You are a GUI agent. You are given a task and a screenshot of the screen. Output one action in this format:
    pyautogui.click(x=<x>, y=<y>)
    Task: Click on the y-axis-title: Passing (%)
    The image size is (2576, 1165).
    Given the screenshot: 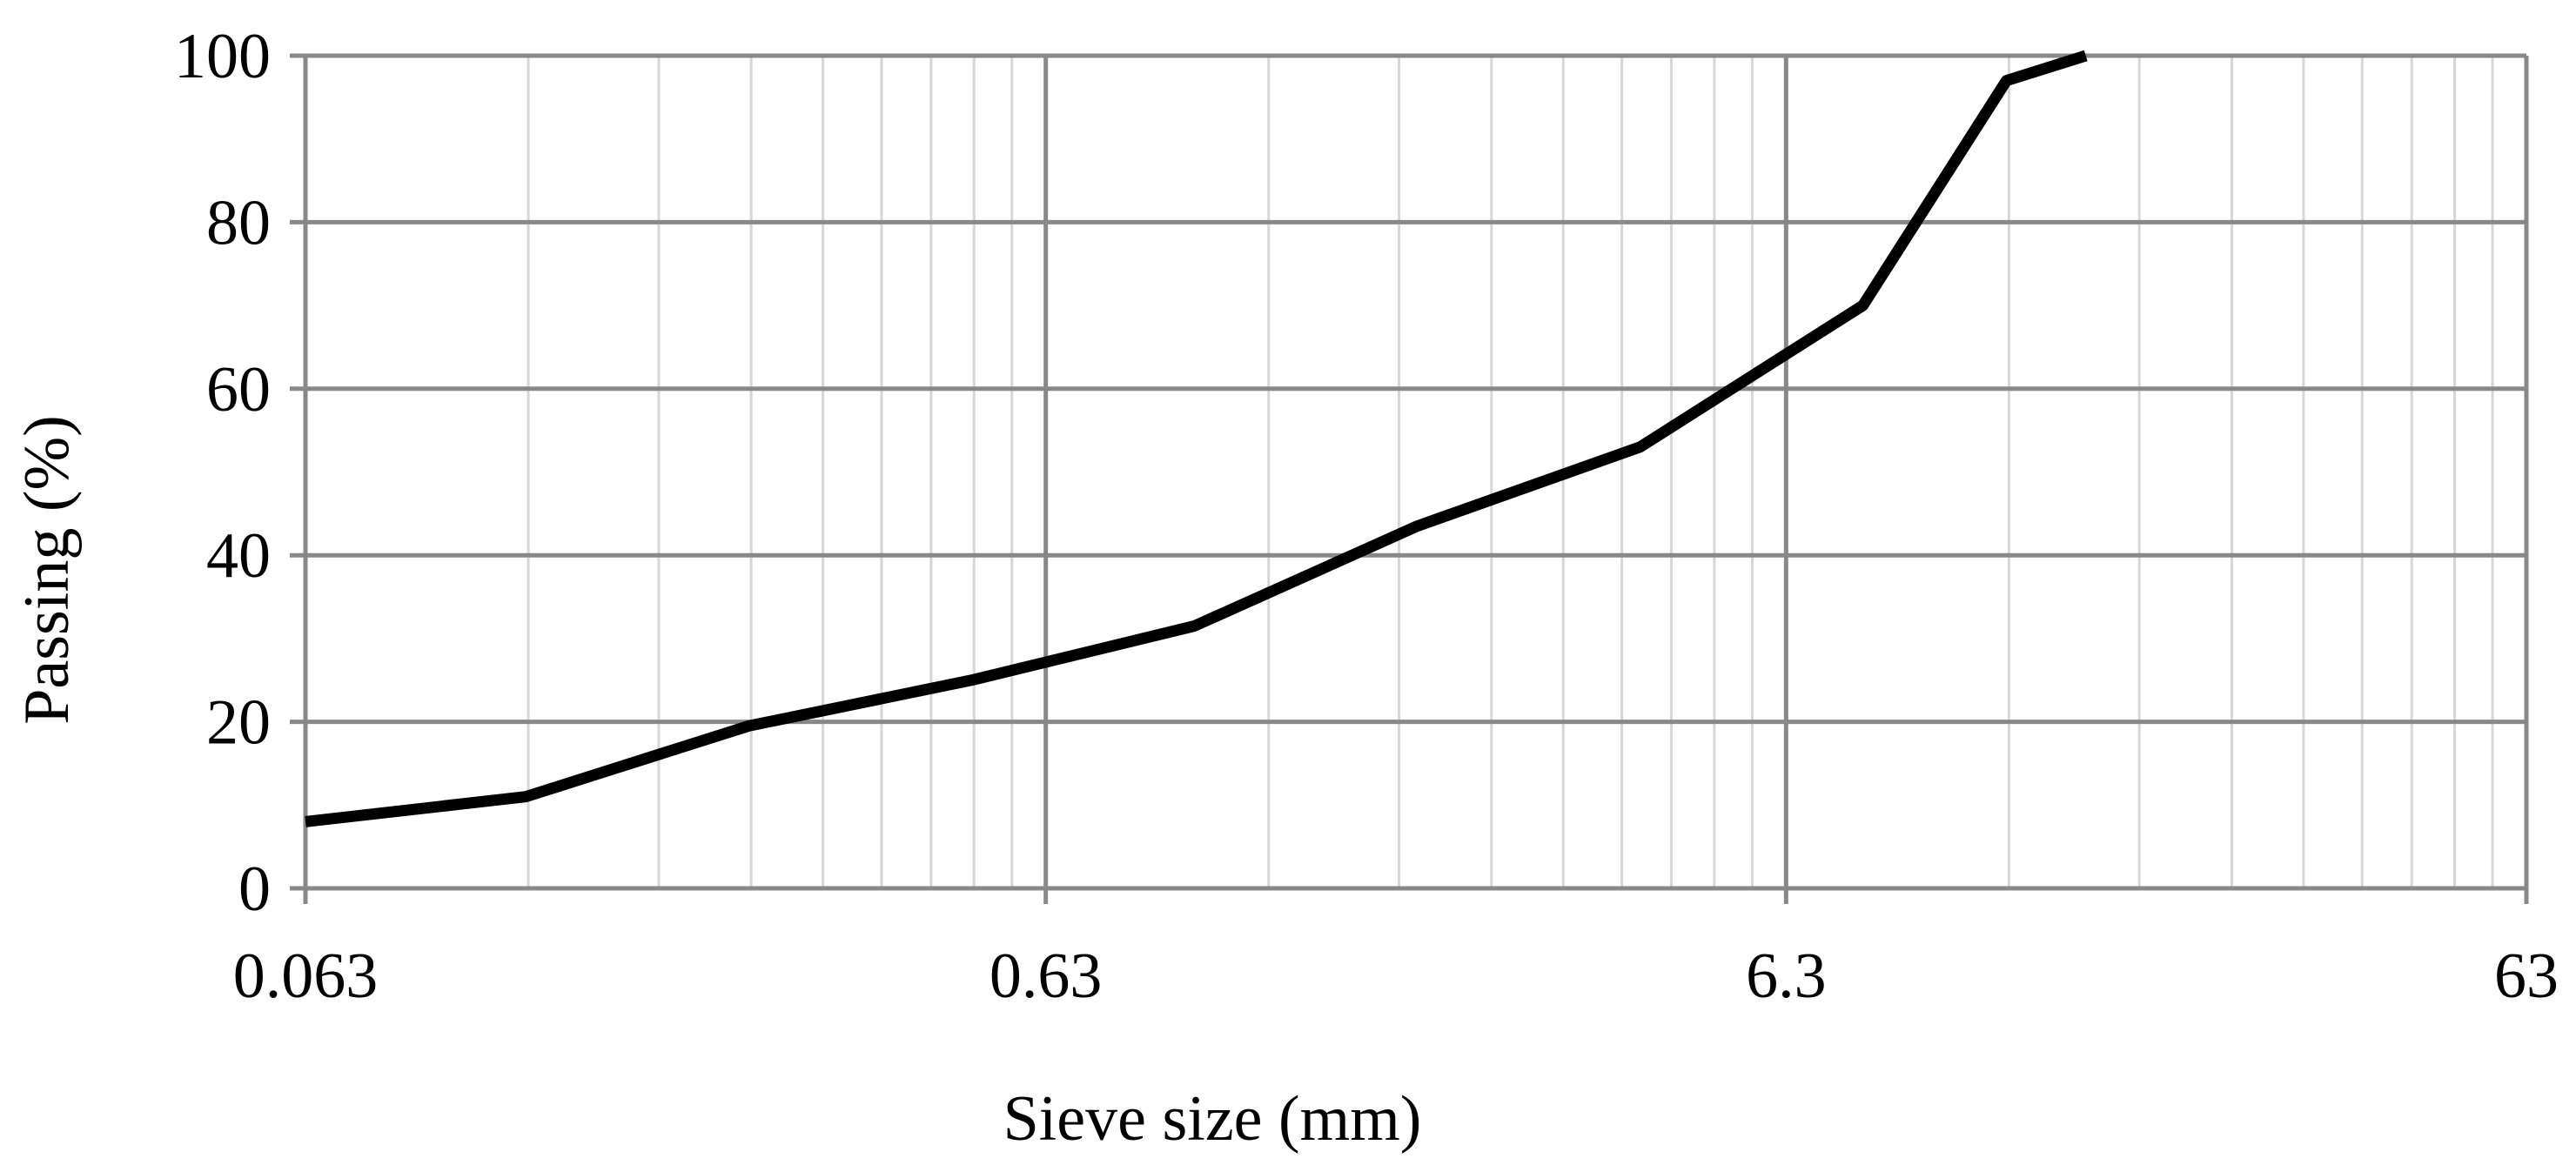 What is the action you would take?
    pyautogui.click(x=47, y=570)
    